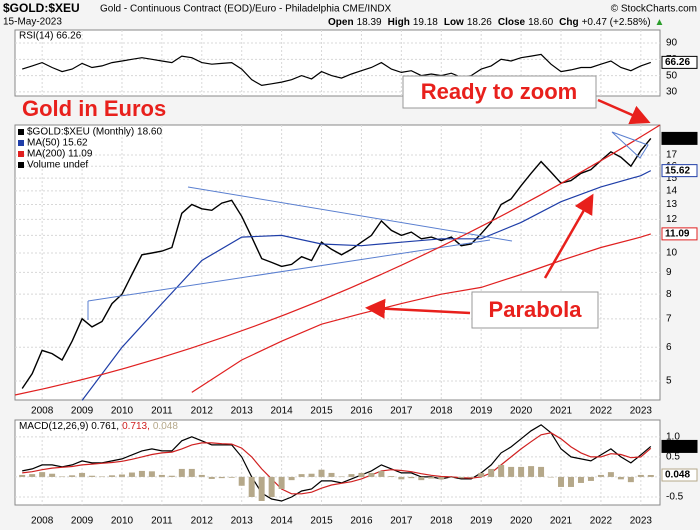 The image size is (700, 530). Describe the element at coordinates (675, 497) in the screenshot. I see `y-tick-label: -0.5` at that location.